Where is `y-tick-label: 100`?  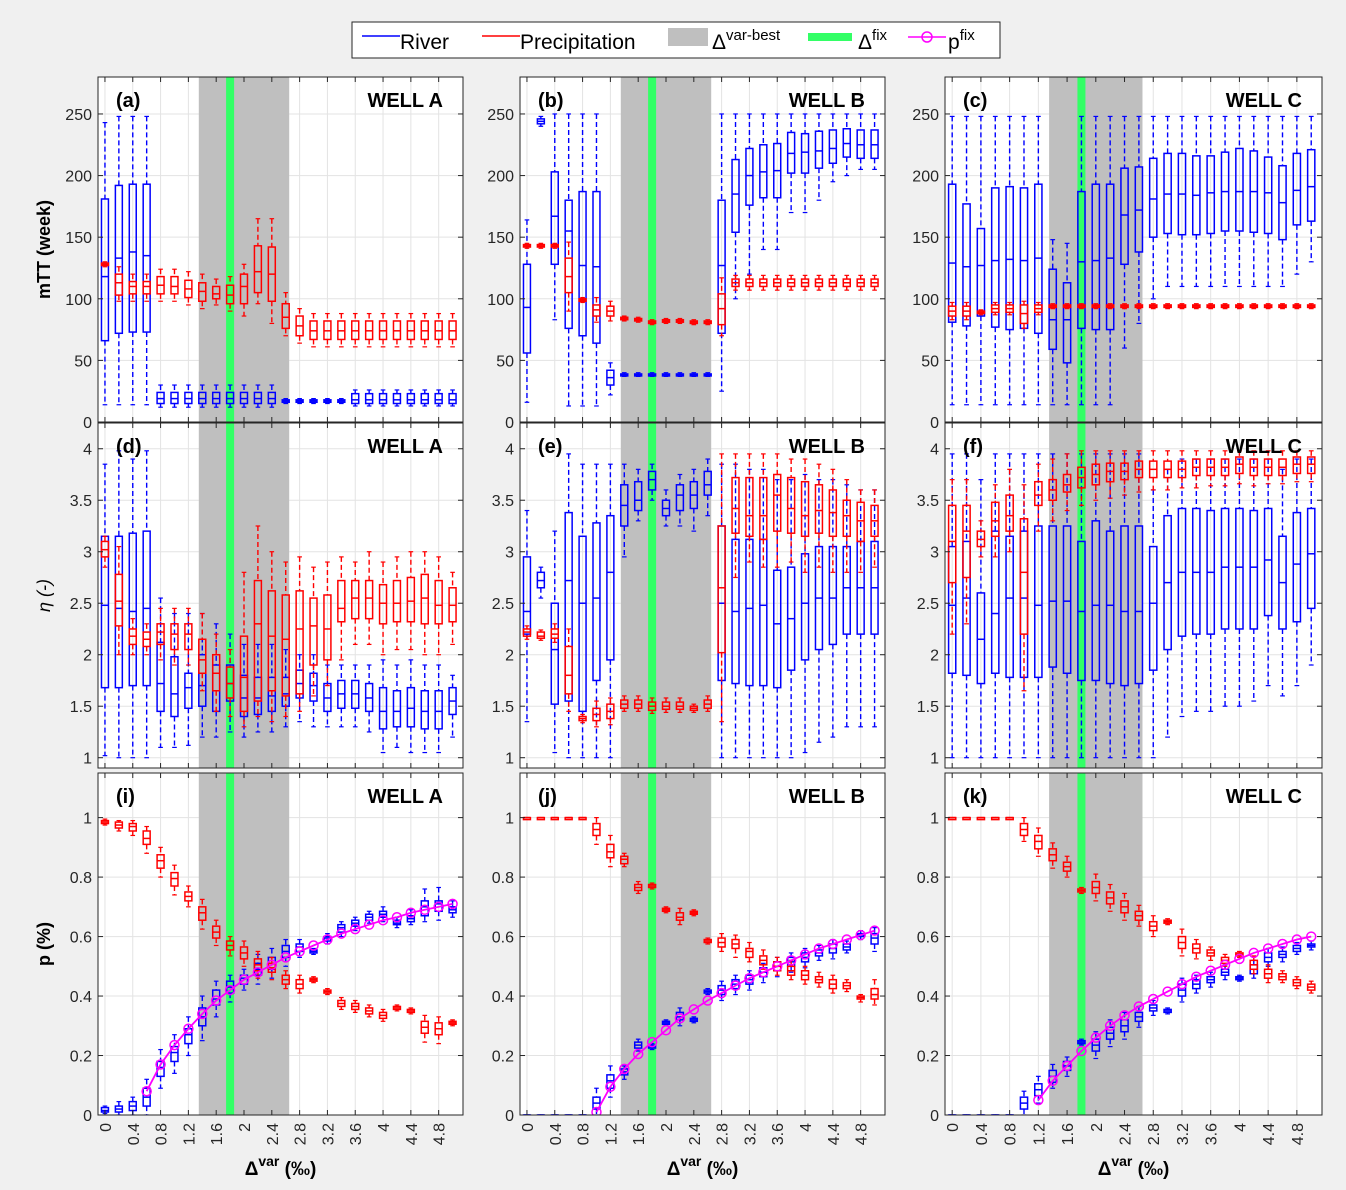 y-tick-label: 100 is located at coordinates (925, 300).